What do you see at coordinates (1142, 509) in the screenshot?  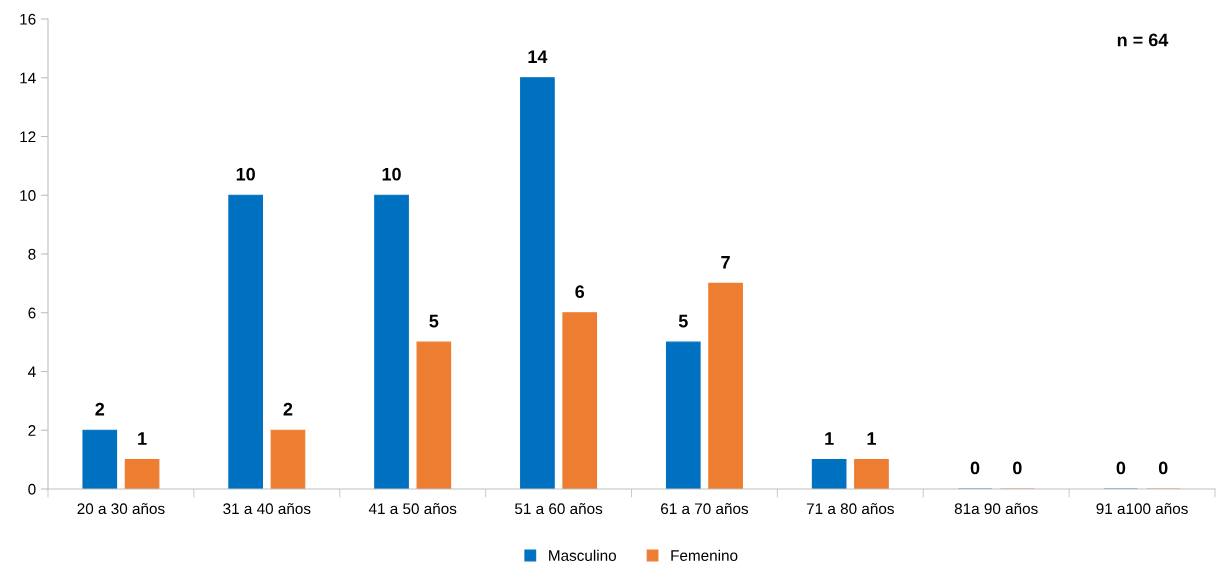 I see `x-tick-label: 91 a100 años` at bounding box center [1142, 509].